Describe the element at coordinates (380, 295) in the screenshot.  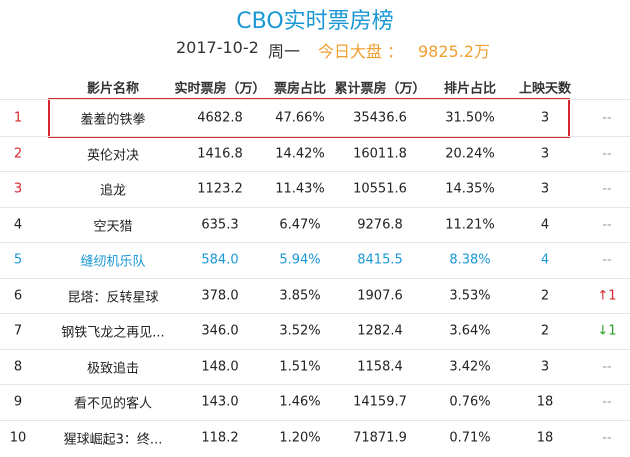
I see `cell-value: 1907.6` at that location.